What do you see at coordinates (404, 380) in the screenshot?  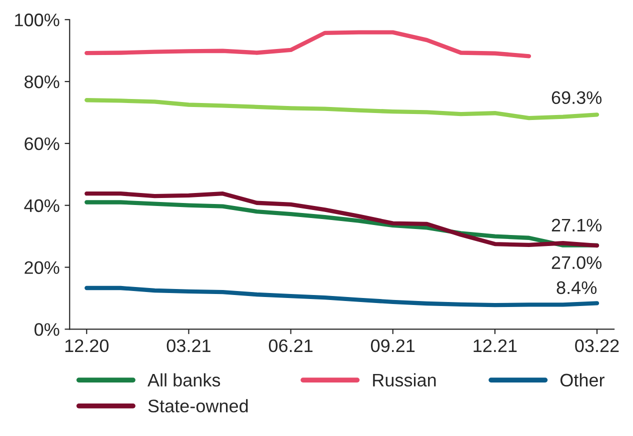 I see `legend-label: Russian` at bounding box center [404, 380].